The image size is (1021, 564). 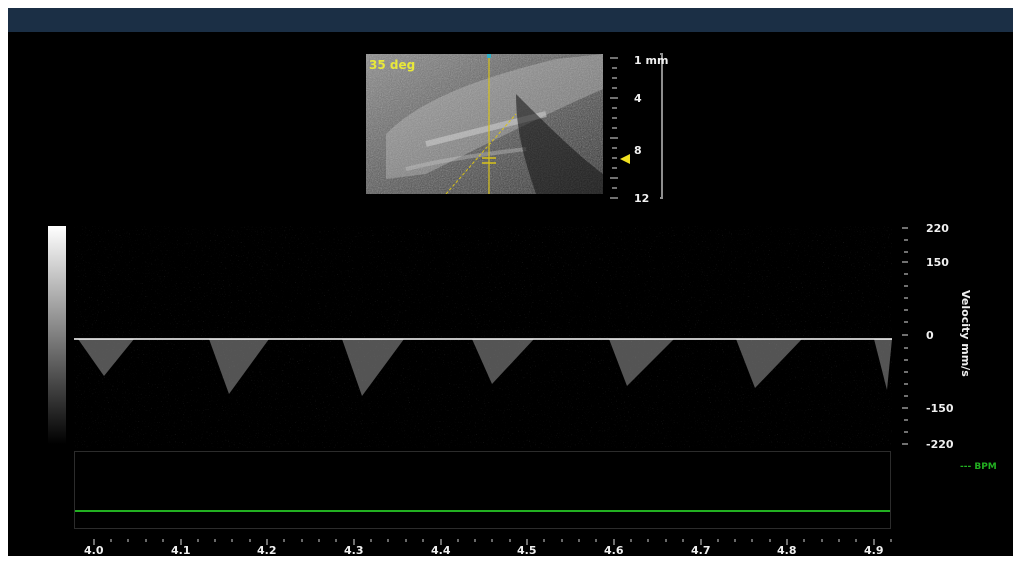 I want to click on time-label-4-4: 4.4, so click(x=441, y=550).